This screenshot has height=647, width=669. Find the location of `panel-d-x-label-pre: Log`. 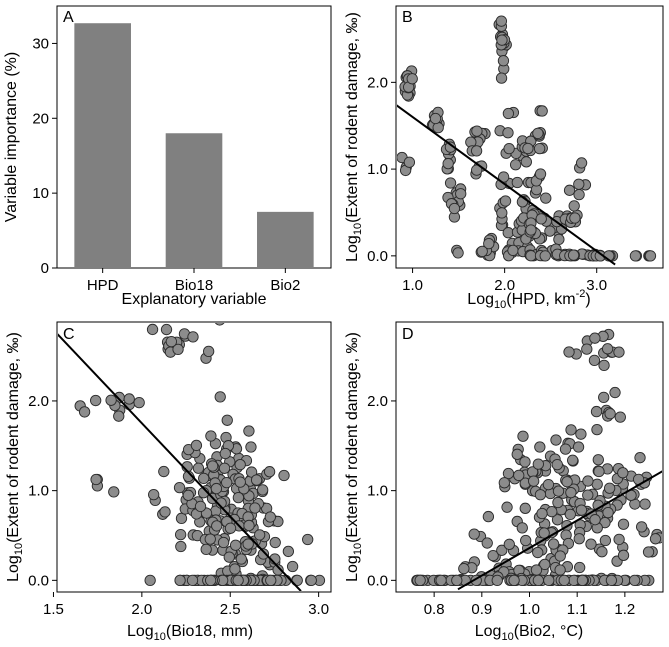

panel-d-x-label-pre: Log is located at coordinates (488, 631).